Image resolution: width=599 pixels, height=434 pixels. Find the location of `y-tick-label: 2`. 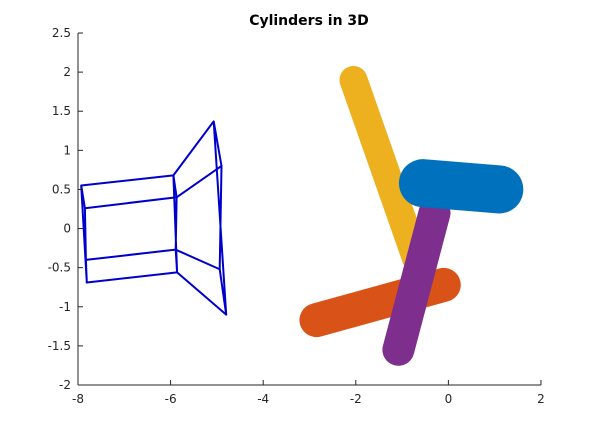

y-tick-label: 2 is located at coordinates (67, 72).